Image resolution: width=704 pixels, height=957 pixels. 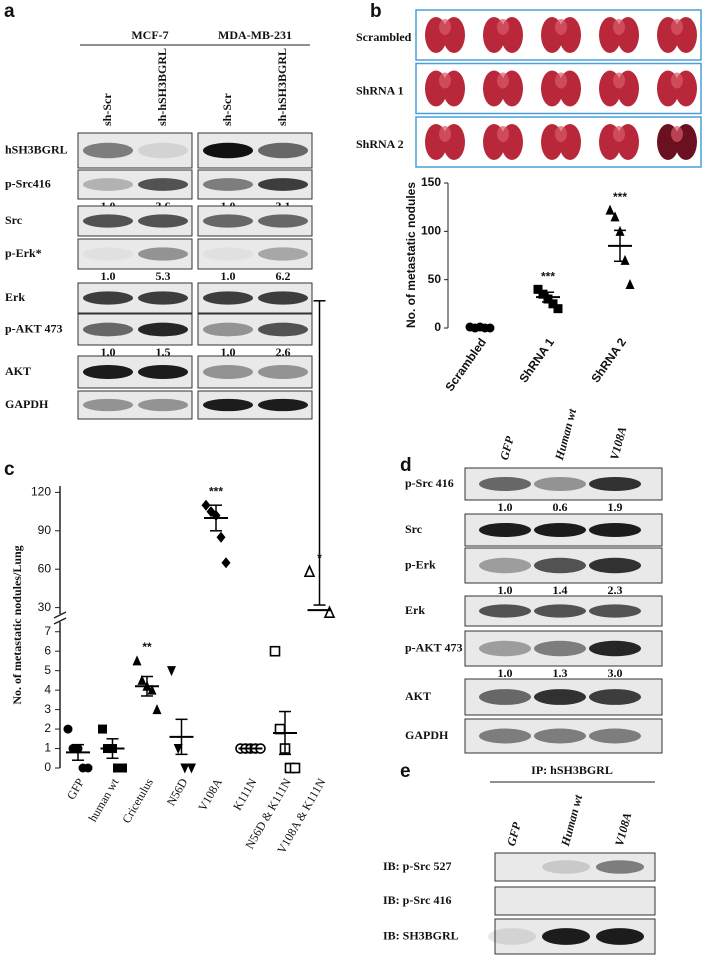 I want to click on y-tick-label: 5, so click(x=47, y=670).